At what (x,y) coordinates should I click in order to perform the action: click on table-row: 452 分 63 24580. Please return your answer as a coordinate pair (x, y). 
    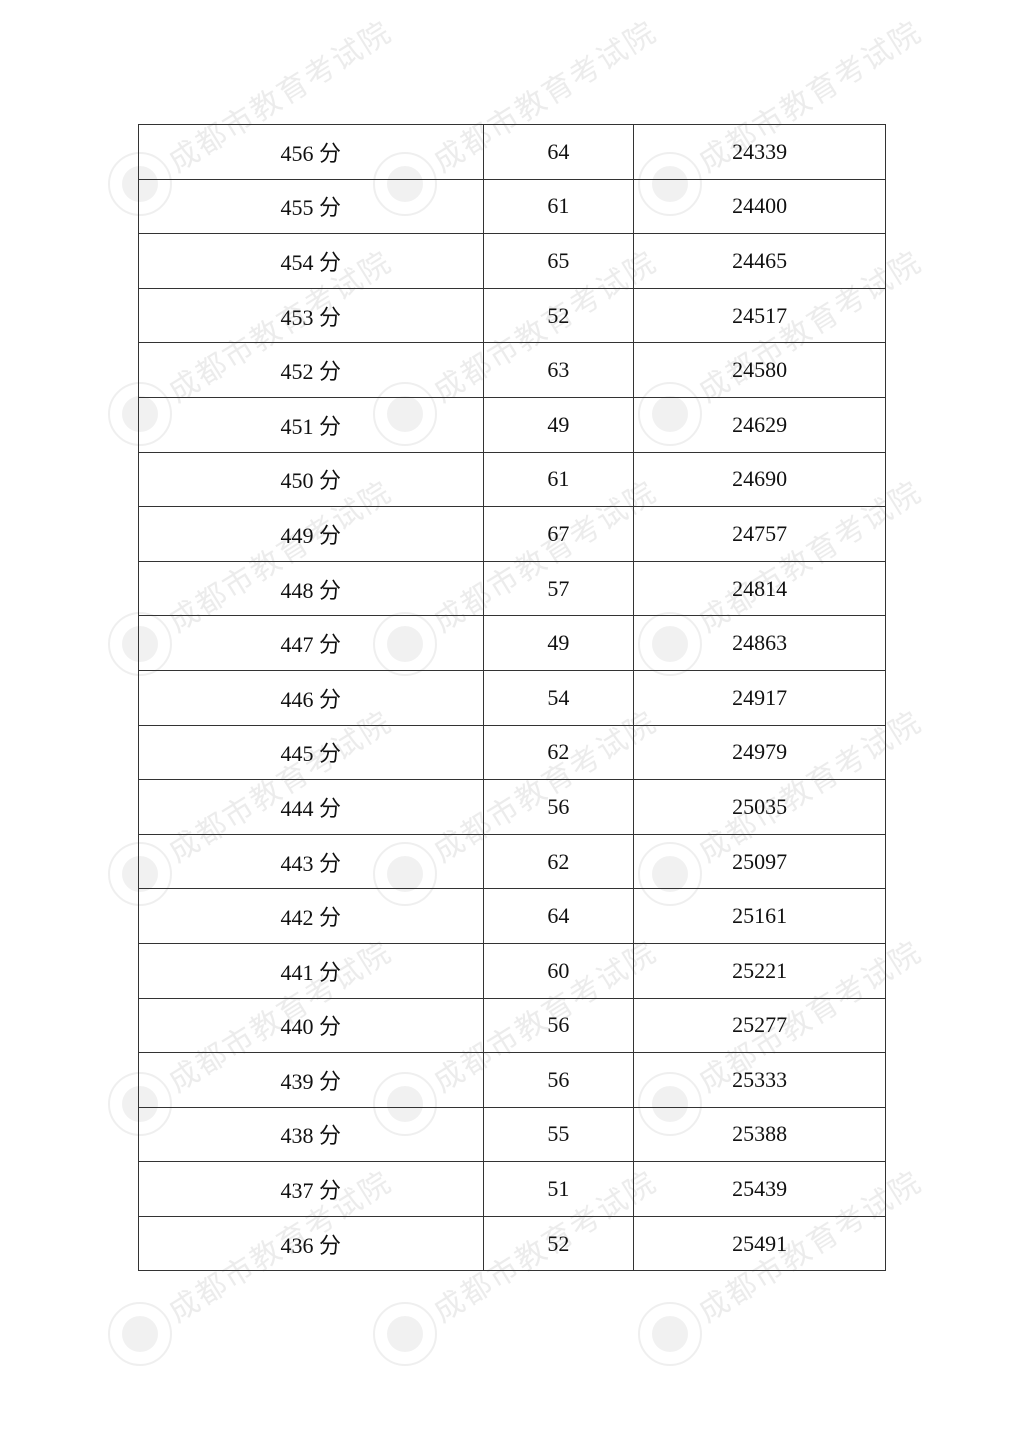
    Looking at the image, I should click on (512, 370).